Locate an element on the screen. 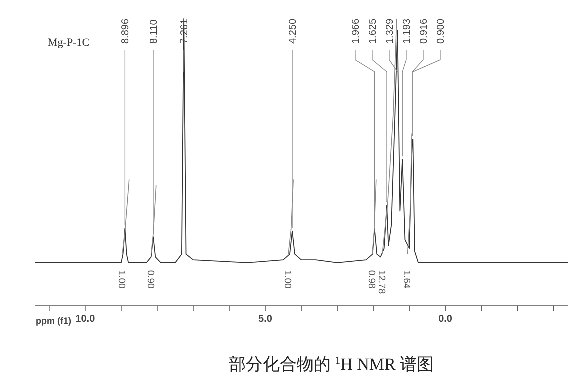  annotation: 12.78 is located at coordinates (382, 282).